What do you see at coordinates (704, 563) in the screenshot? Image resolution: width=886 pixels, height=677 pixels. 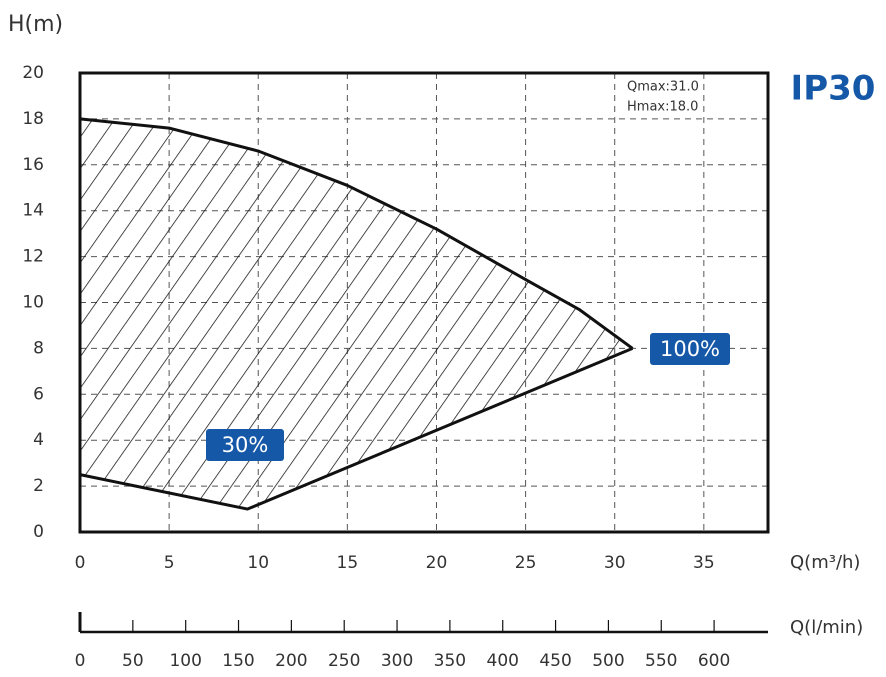 I see `x-tick-label: 35` at bounding box center [704, 563].